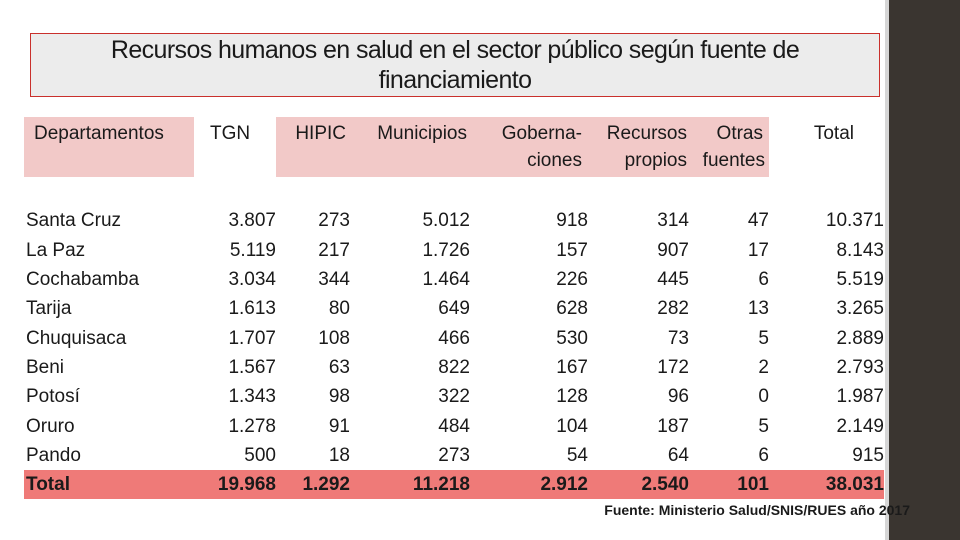 Image resolution: width=960 pixels, height=540 pixels. I want to click on cell-otras-fuentes: 47, so click(758, 221).